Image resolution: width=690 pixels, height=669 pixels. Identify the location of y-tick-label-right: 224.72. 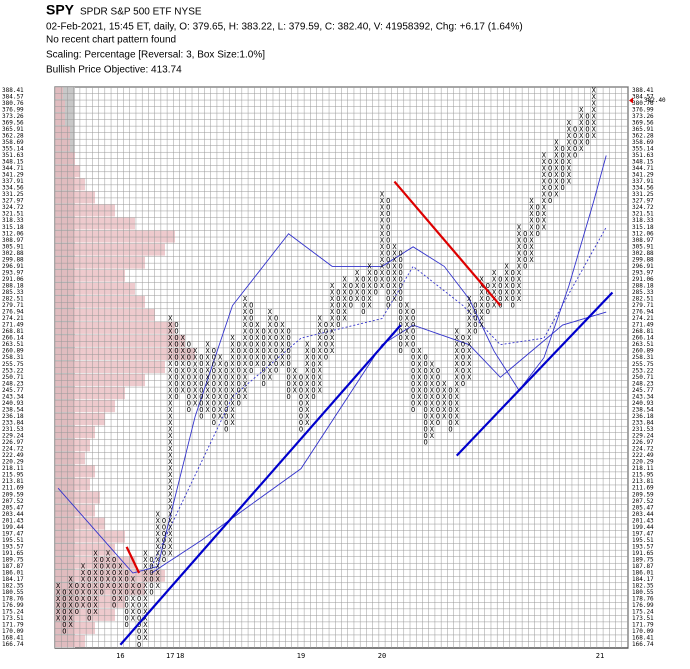
(643, 449).